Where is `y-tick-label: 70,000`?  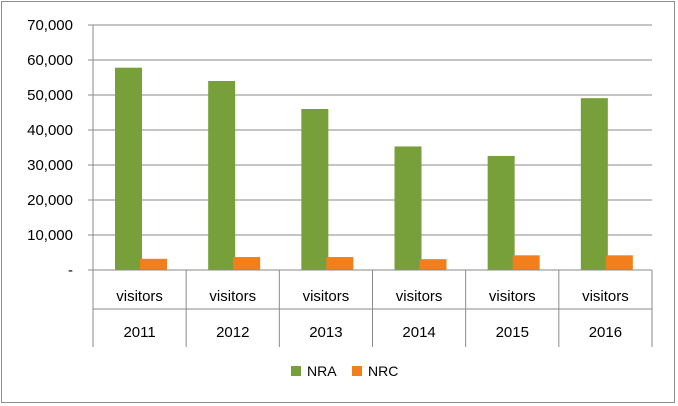
y-tick-label: 70,000 is located at coordinates (50, 25).